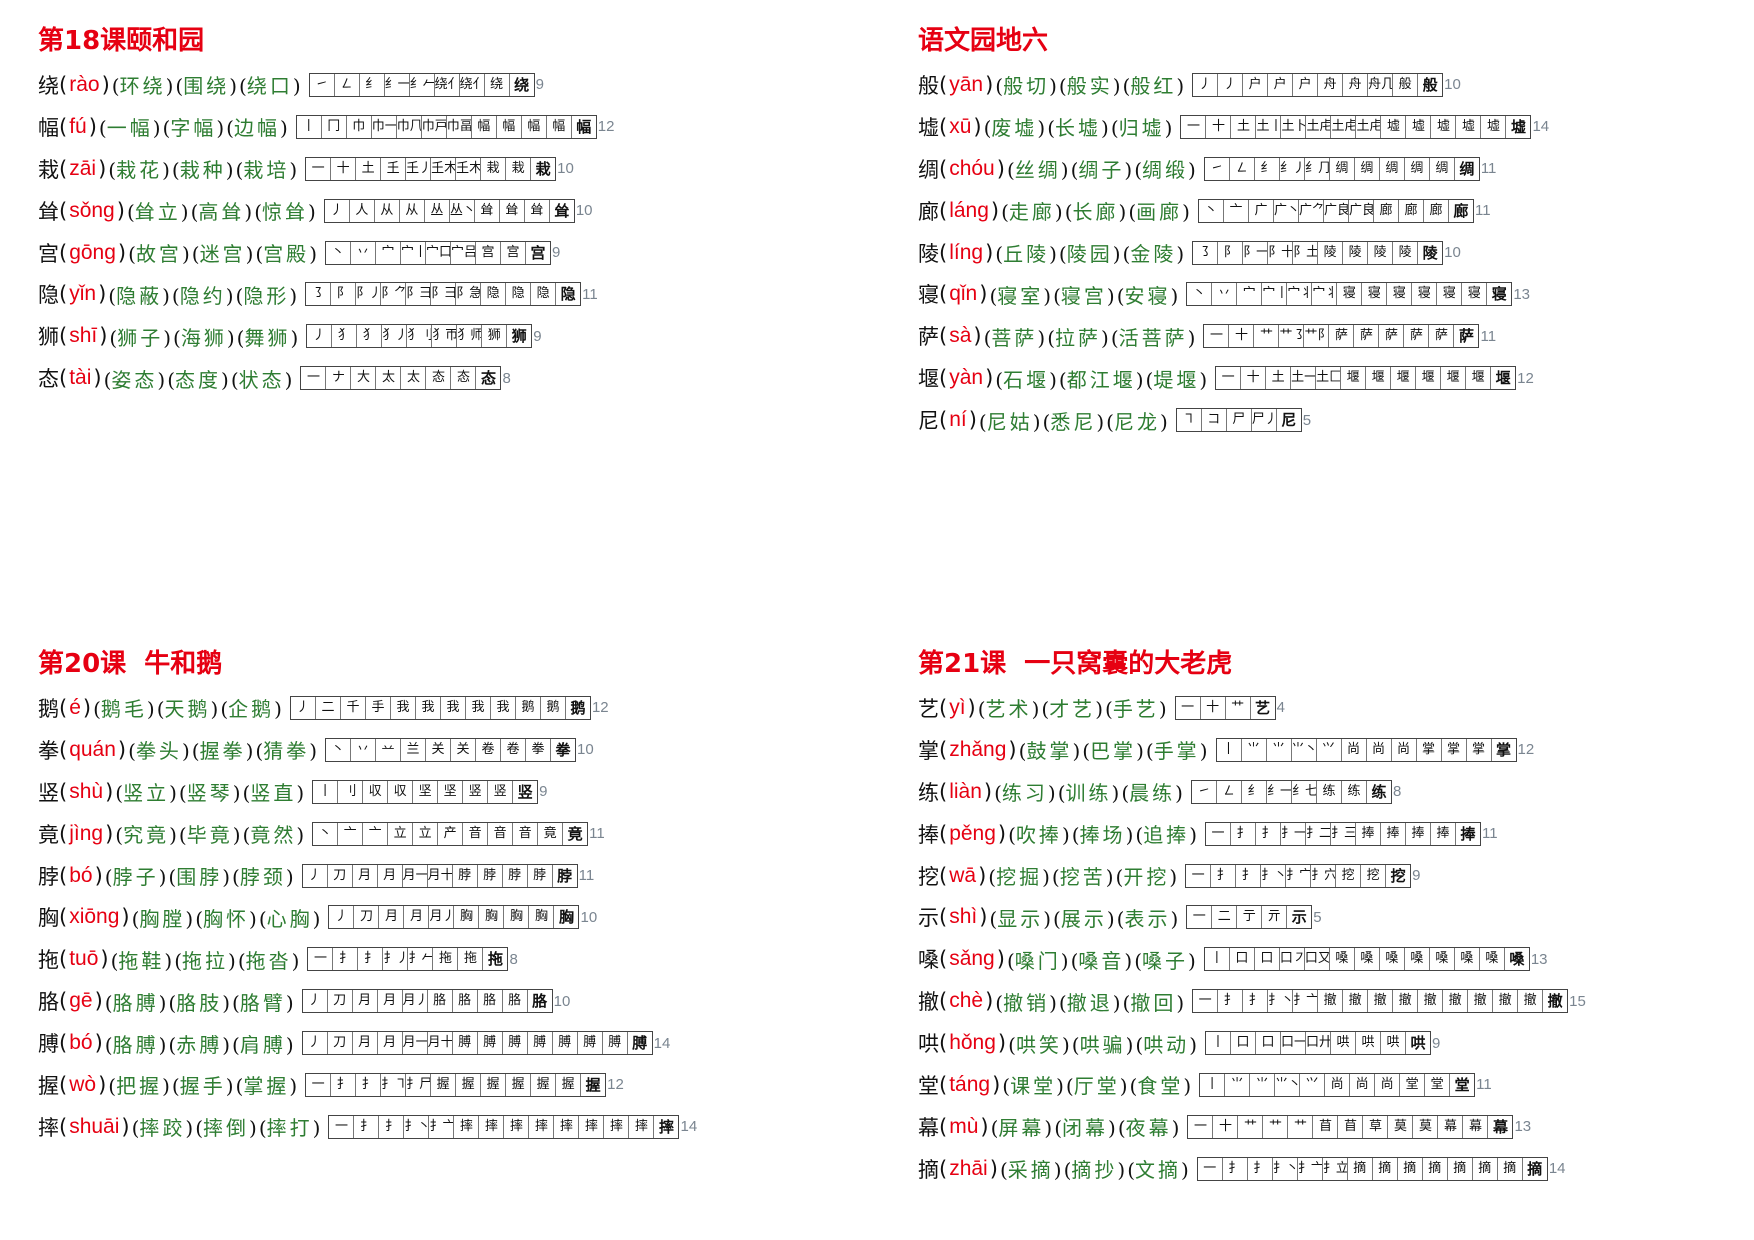 The image size is (1754, 1240). What do you see at coordinates (1204, 791) in the screenshot?
I see `stroke-step: ㇀` at bounding box center [1204, 791].